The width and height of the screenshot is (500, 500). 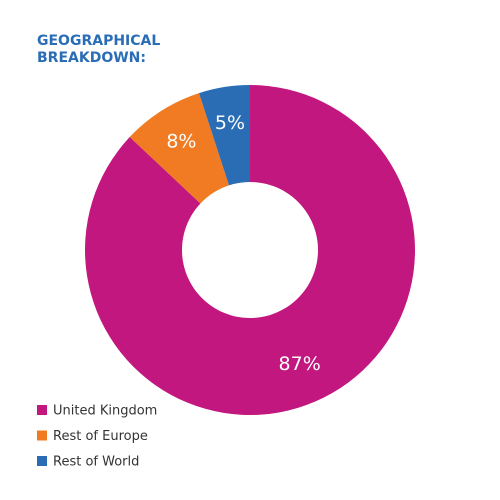 What do you see at coordinates (100, 436) in the screenshot?
I see `legend-label: Rest of Europe` at bounding box center [100, 436].